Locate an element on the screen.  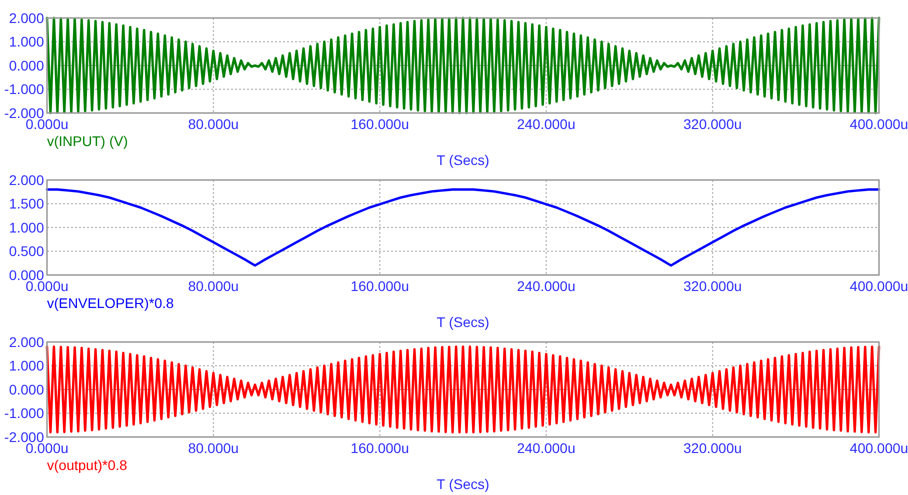
y-tick-label: 1.500 is located at coordinates (26, 204).